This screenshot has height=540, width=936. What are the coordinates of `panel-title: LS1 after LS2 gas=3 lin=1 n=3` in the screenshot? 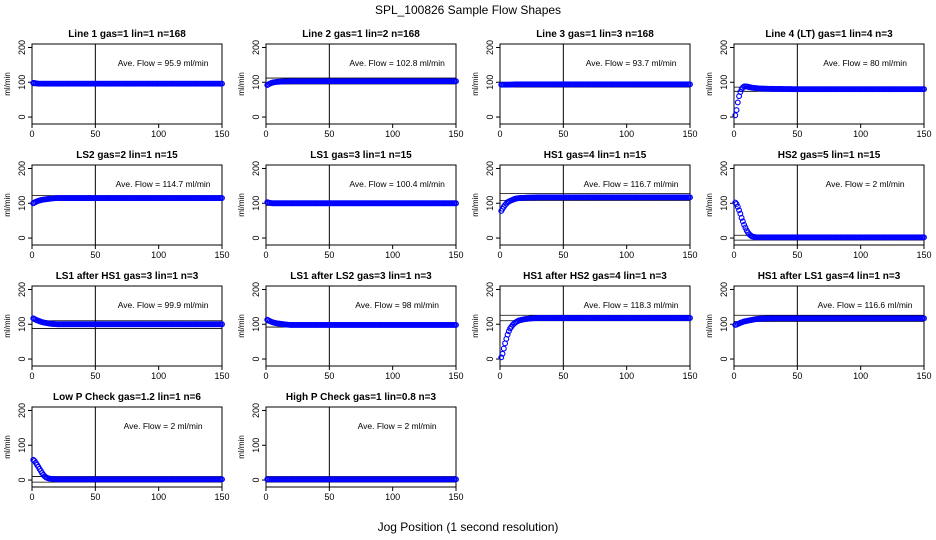 It's located at (361, 276).